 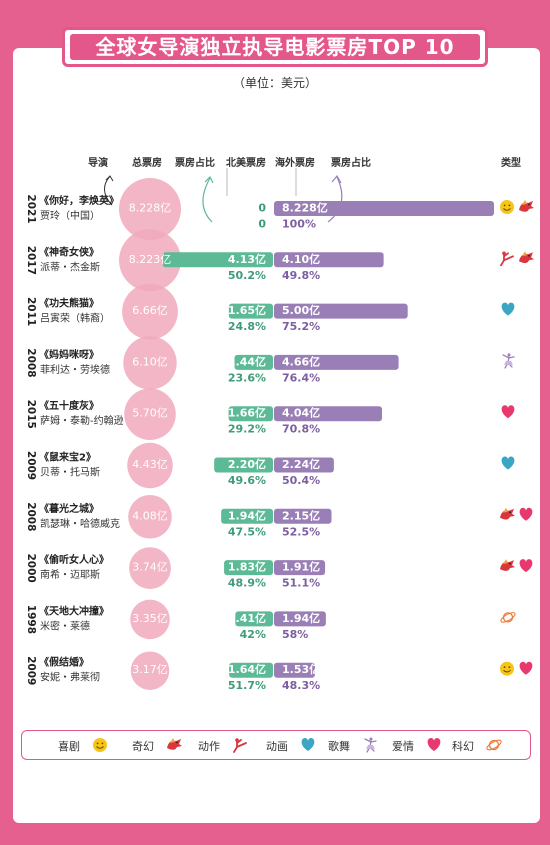 What do you see at coordinates (253, 634) in the screenshot?
I see `na-share: 42%` at bounding box center [253, 634].